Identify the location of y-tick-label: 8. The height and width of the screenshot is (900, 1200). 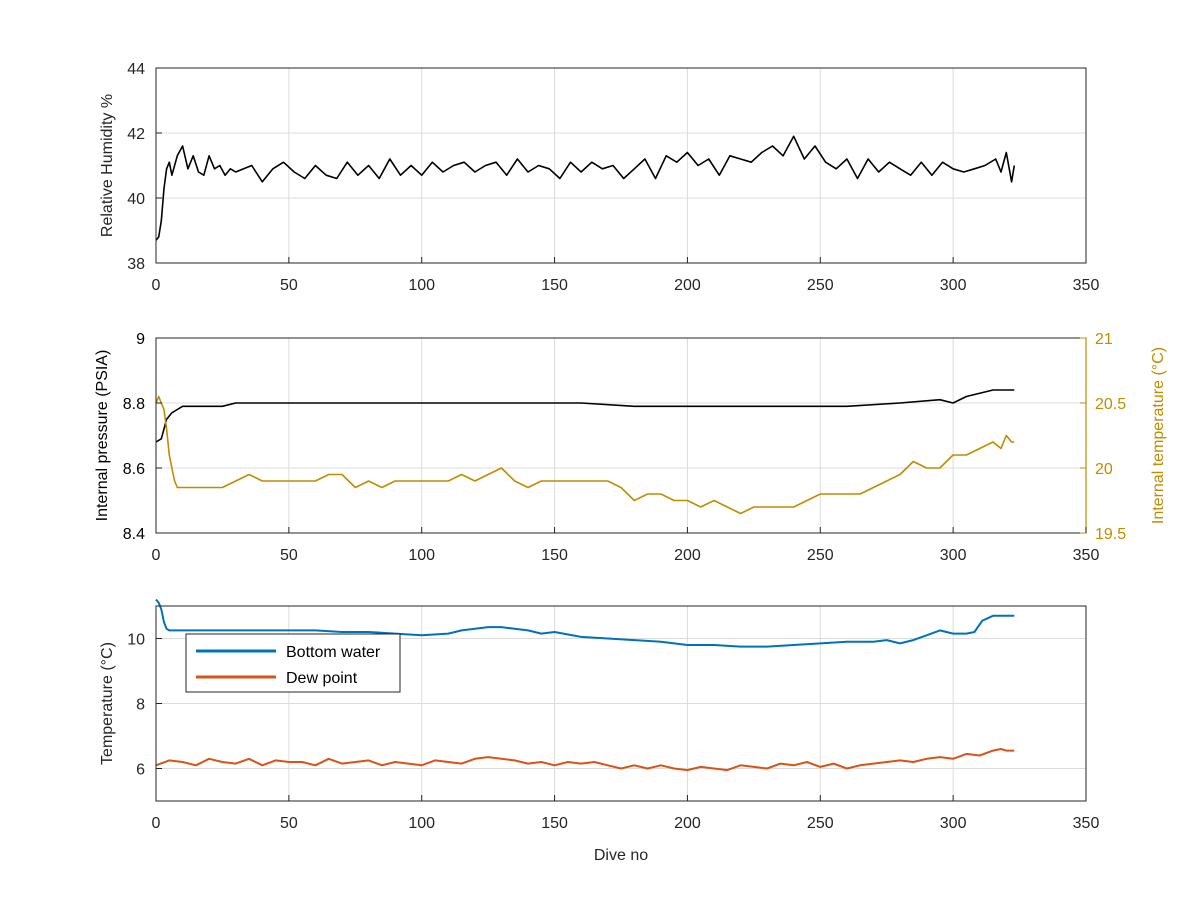
(140, 705).